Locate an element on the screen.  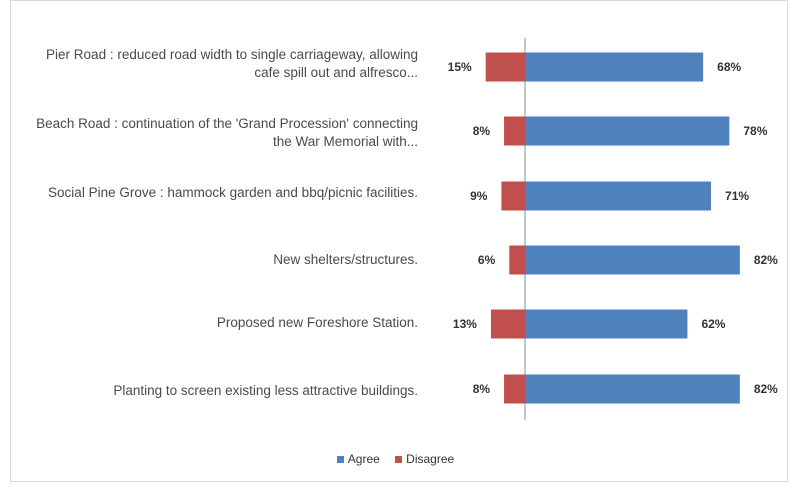
data-label-agree: 68% is located at coordinates (729, 67).